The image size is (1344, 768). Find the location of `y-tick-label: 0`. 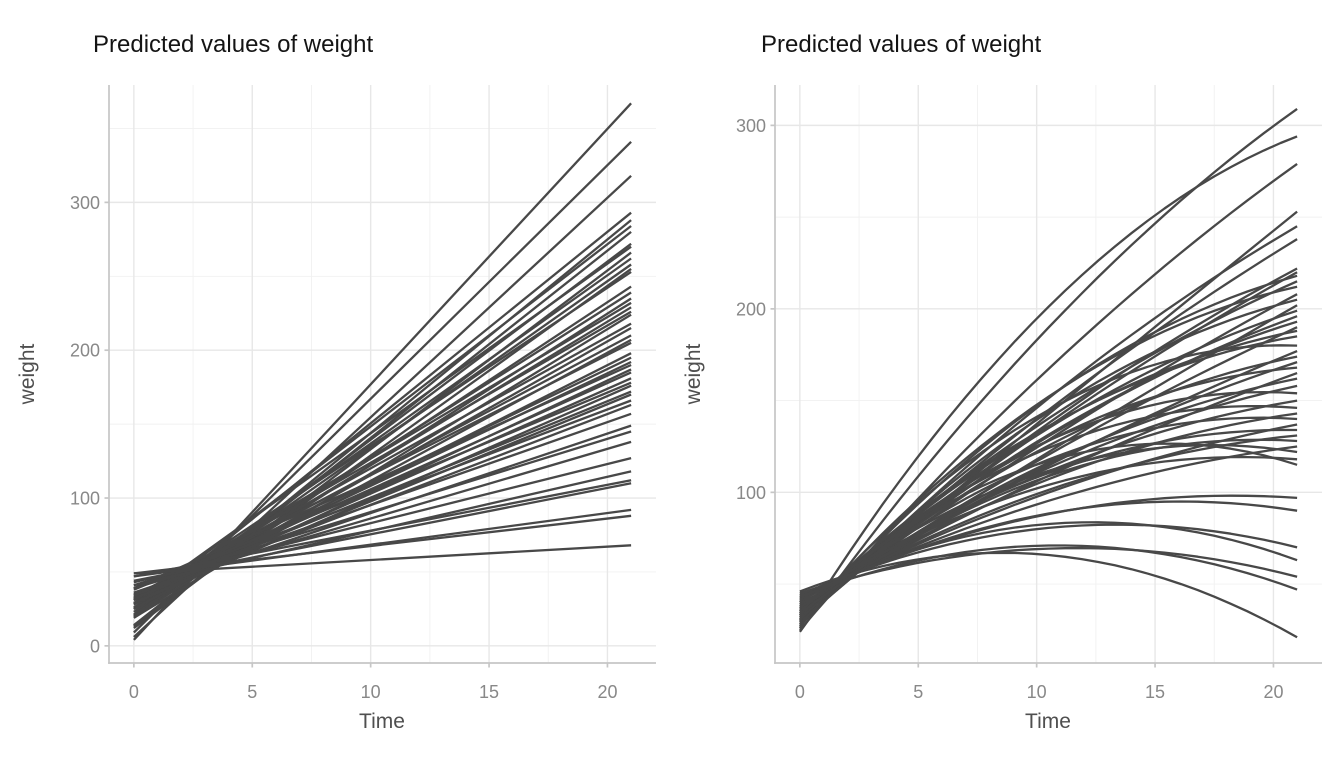

y-tick-label: 0 is located at coordinates (95, 646).